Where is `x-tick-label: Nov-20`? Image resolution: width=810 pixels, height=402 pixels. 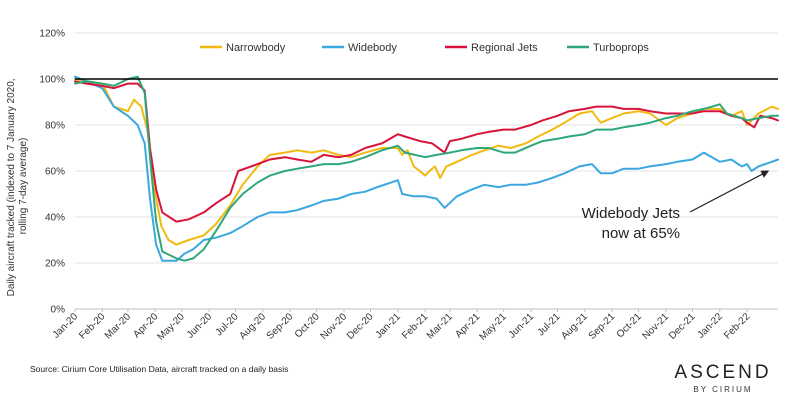 x-tick-label: Nov-20 is located at coordinates (334, 326).